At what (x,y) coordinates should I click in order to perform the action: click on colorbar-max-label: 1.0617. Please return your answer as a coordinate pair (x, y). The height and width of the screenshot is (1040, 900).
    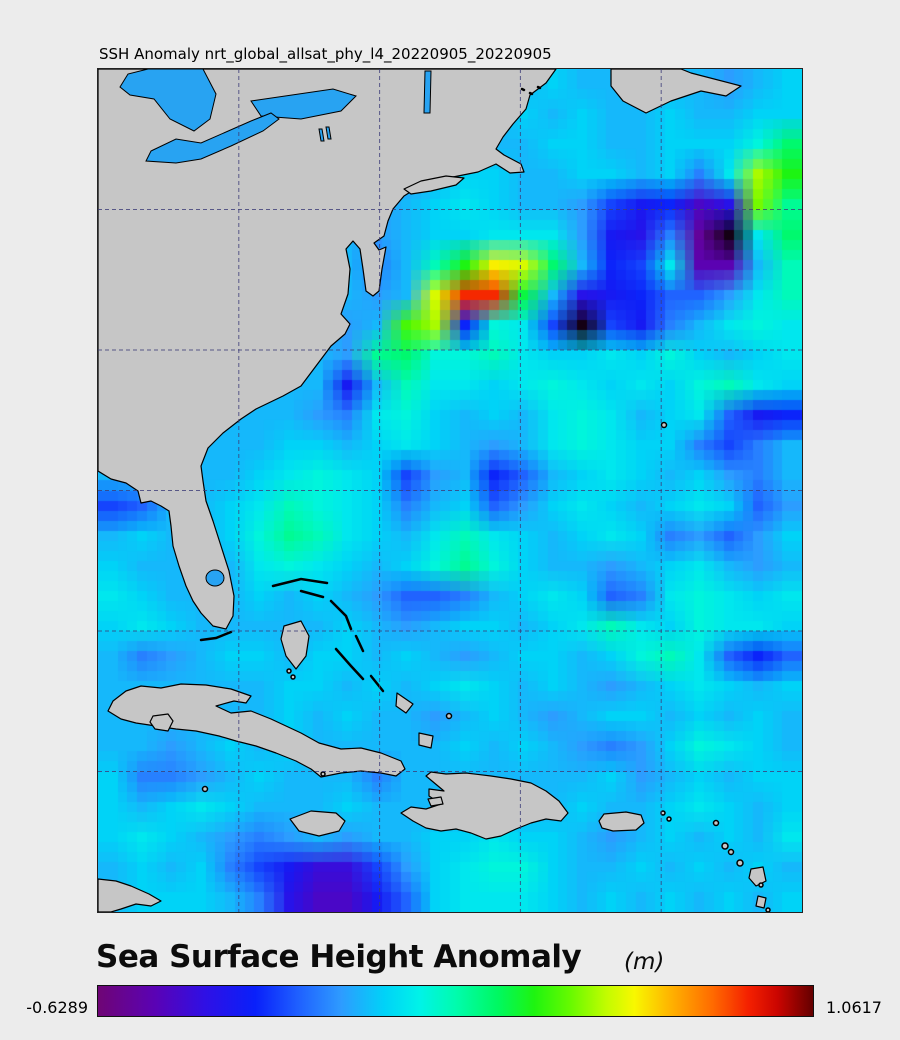
    Looking at the image, I should click on (854, 1007).